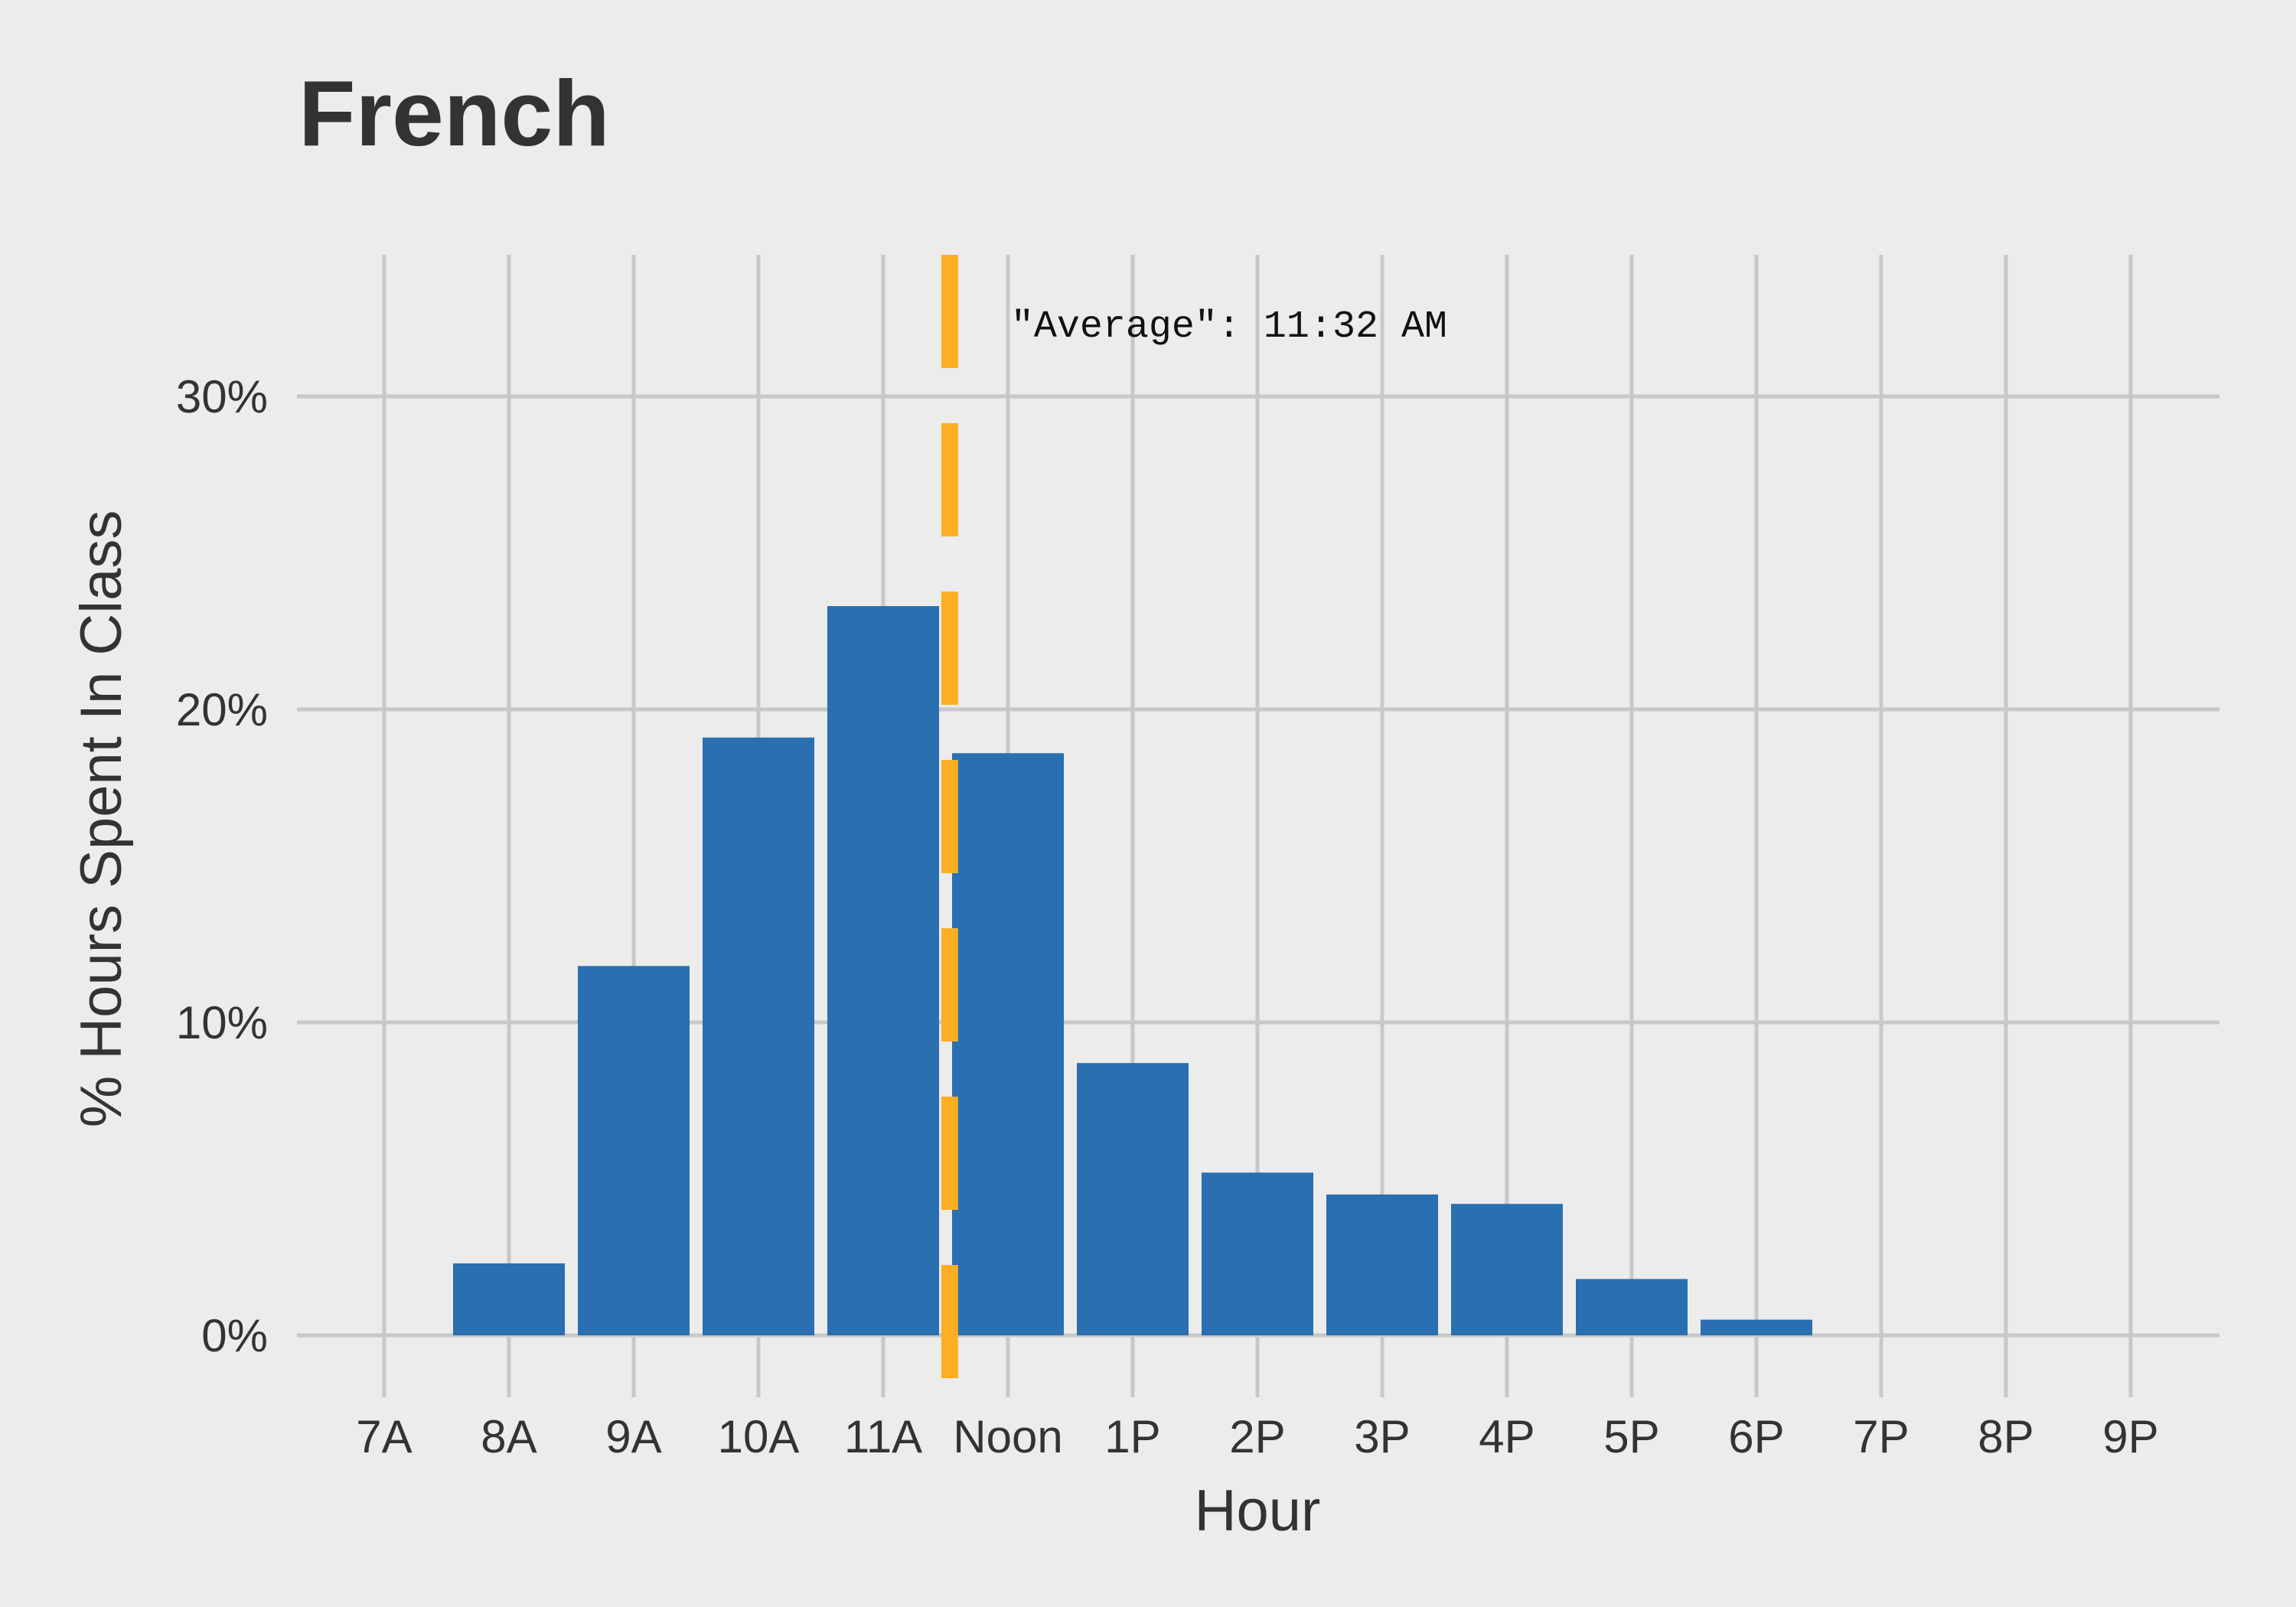 This screenshot has width=2296, height=1607. Describe the element at coordinates (883, 1436) in the screenshot. I see `x-tick-label: 11A` at that location.